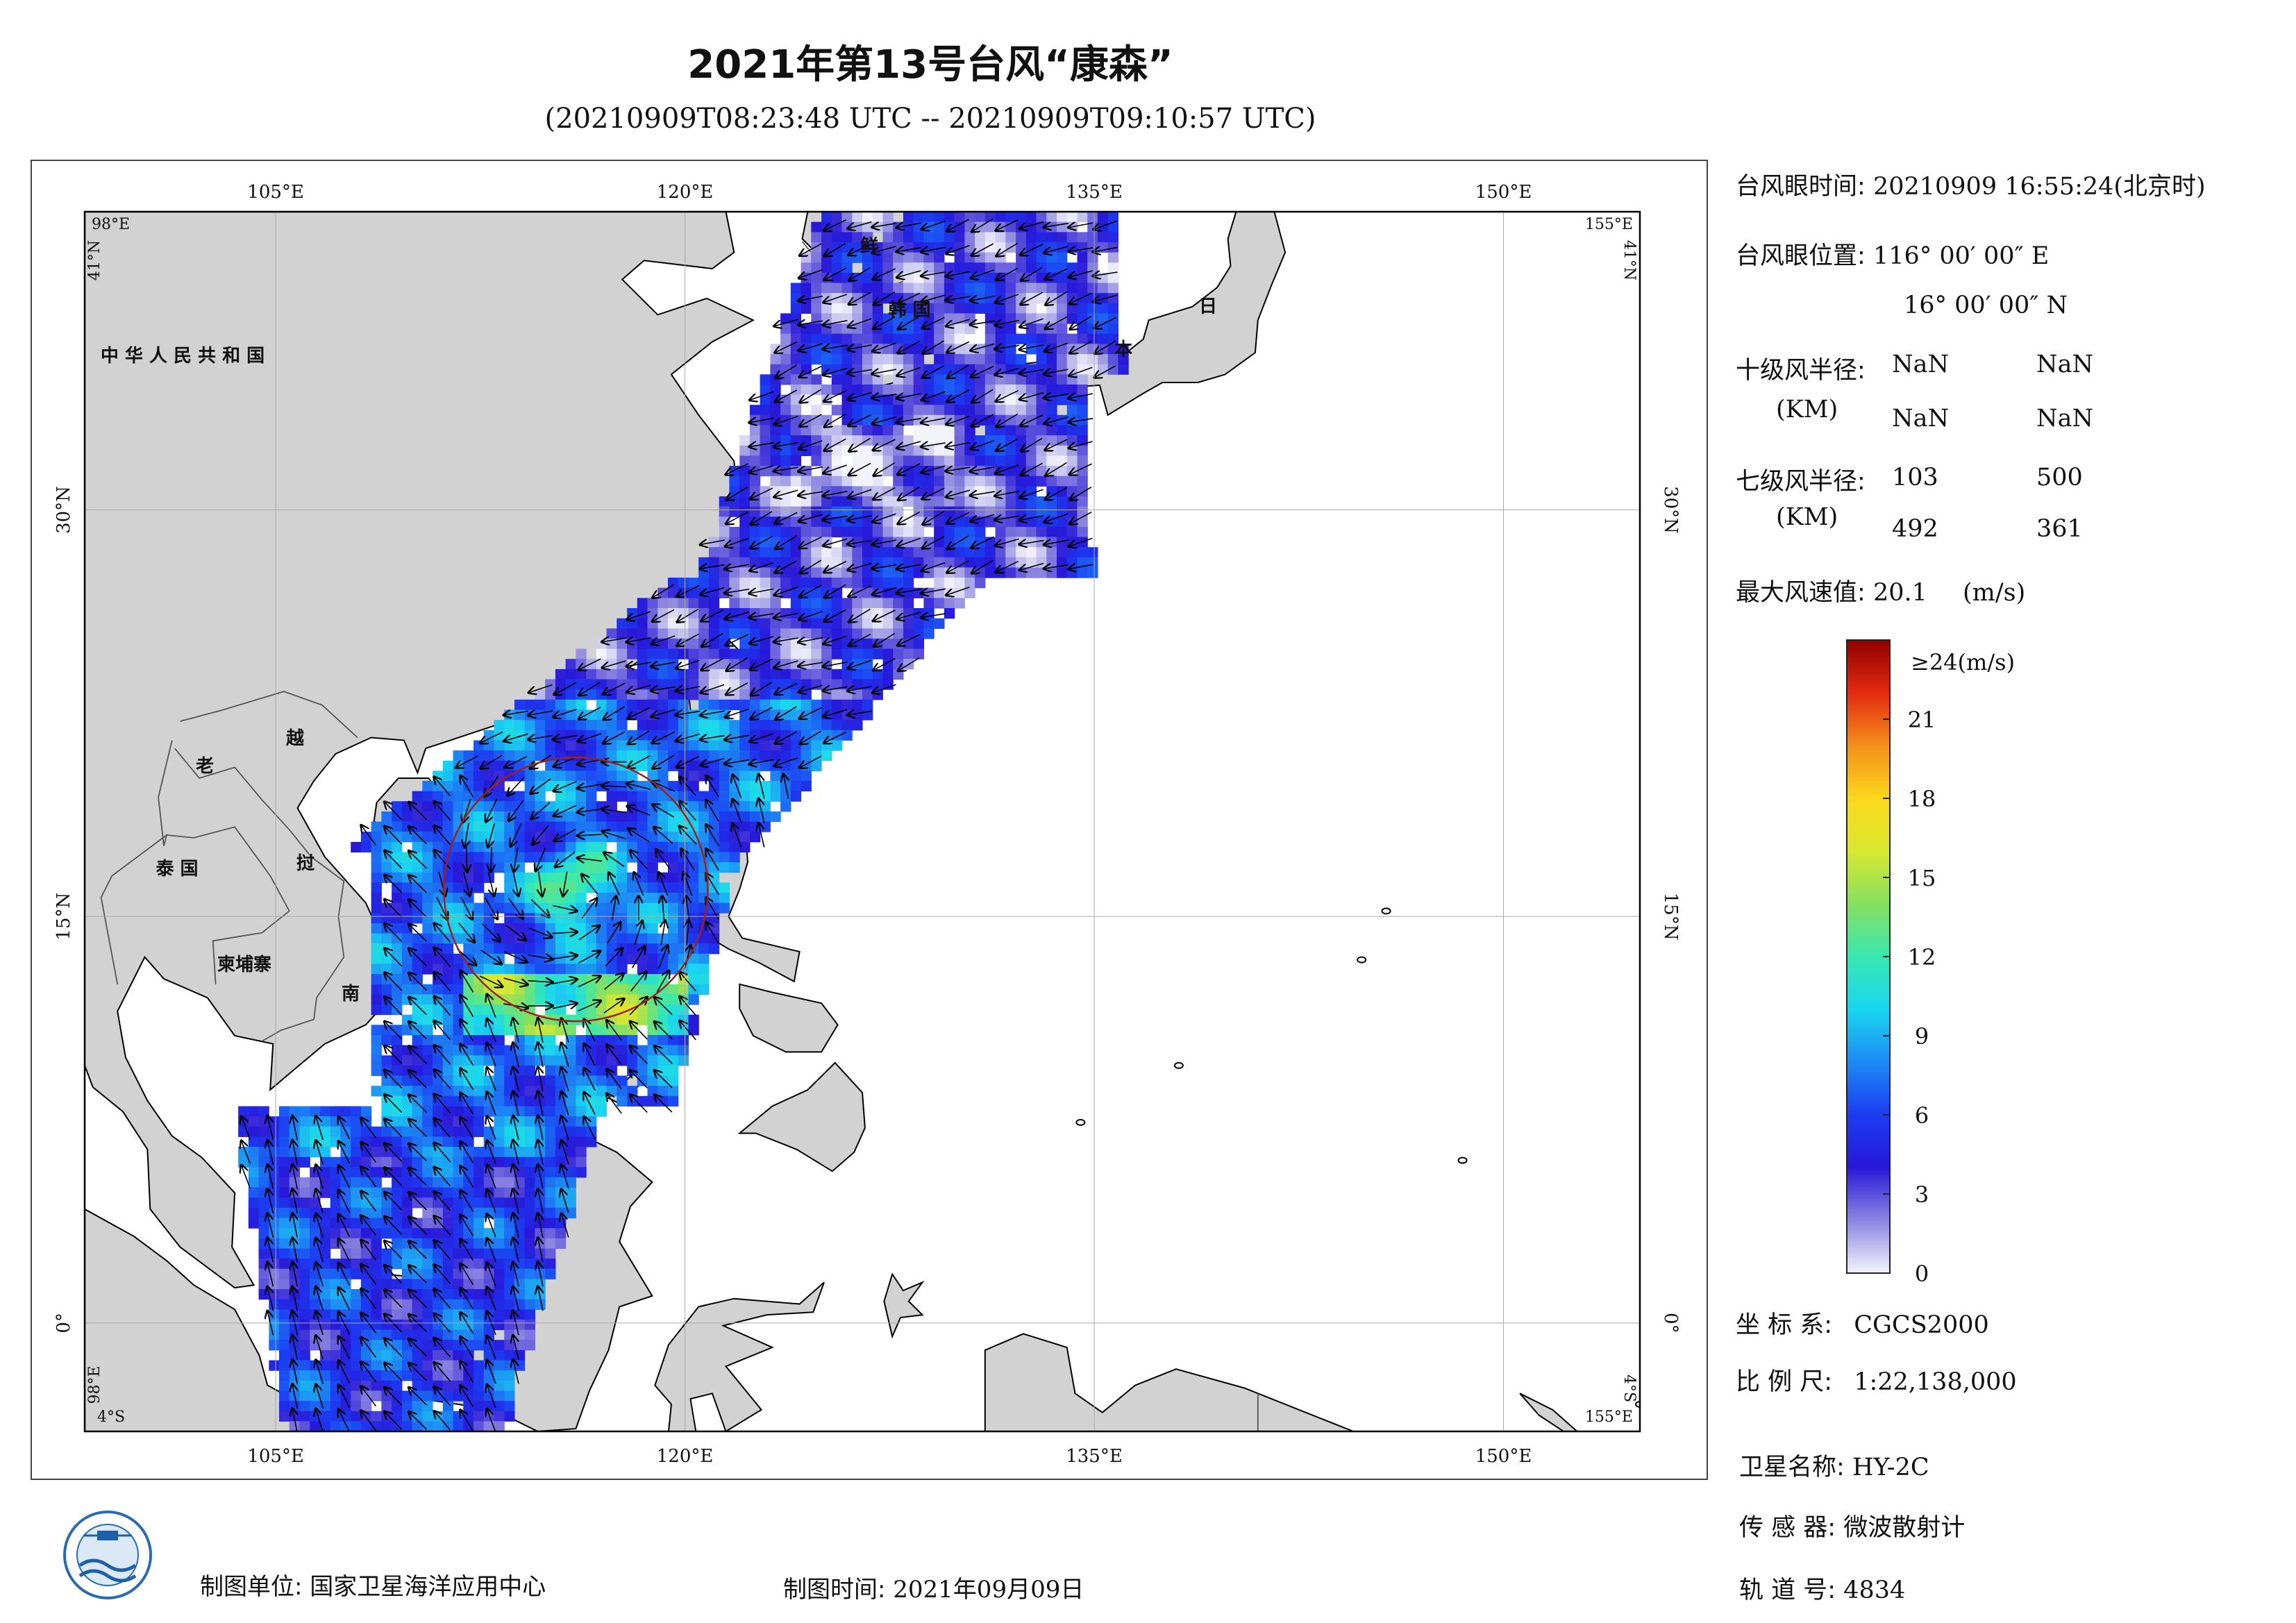 Image resolution: width=2296 pixels, height=1623 pixels. What do you see at coordinates (1880, 590) in the screenshot?
I see `max-wind-row: 最大风速值: 20.1 (m/s)` at bounding box center [1880, 590].